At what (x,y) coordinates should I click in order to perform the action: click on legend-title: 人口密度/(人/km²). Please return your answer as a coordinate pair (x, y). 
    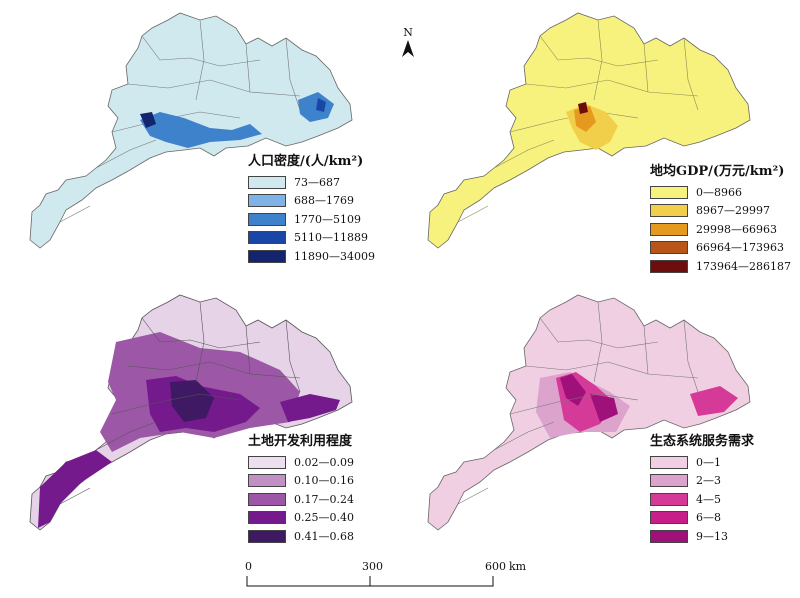
    Looking at the image, I should click on (306, 161).